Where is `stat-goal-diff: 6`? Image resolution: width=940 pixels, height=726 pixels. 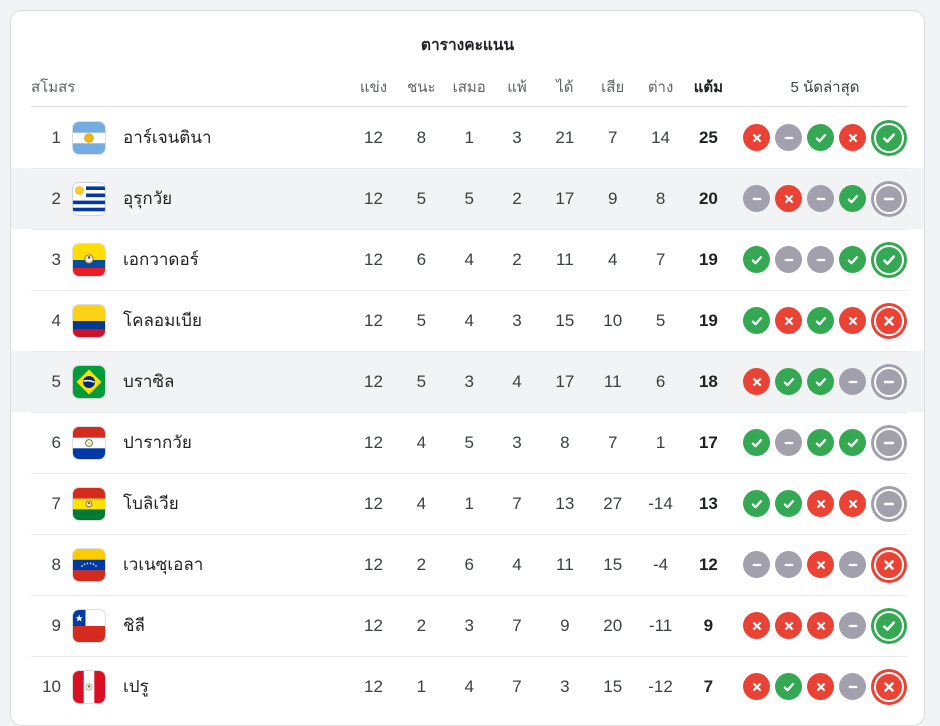
stat-goal-diff: 6 is located at coordinates (660, 381).